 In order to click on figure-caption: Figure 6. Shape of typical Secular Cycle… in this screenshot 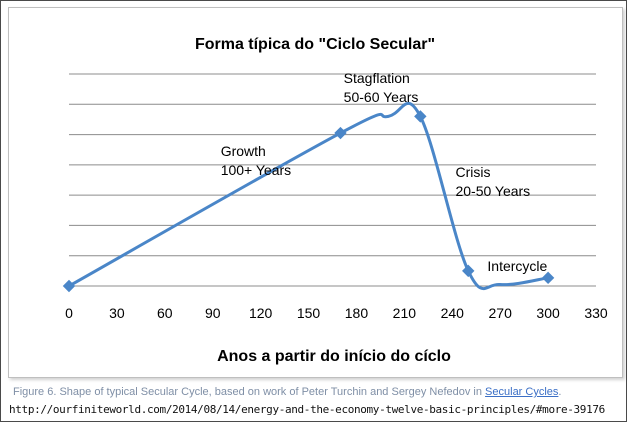, I will do `click(287, 392)`.